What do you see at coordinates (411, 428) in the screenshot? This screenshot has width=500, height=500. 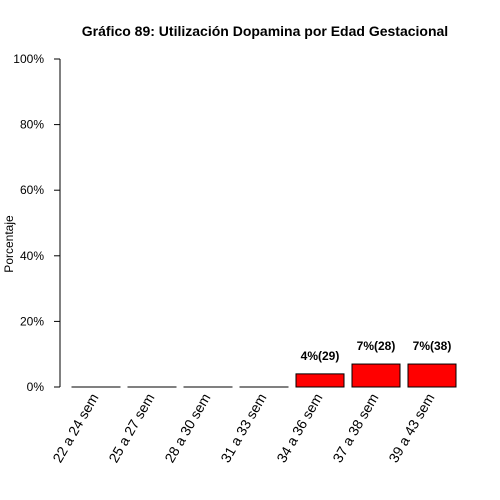 I see `x-tick-label: 39 a 43 sem` at bounding box center [411, 428].